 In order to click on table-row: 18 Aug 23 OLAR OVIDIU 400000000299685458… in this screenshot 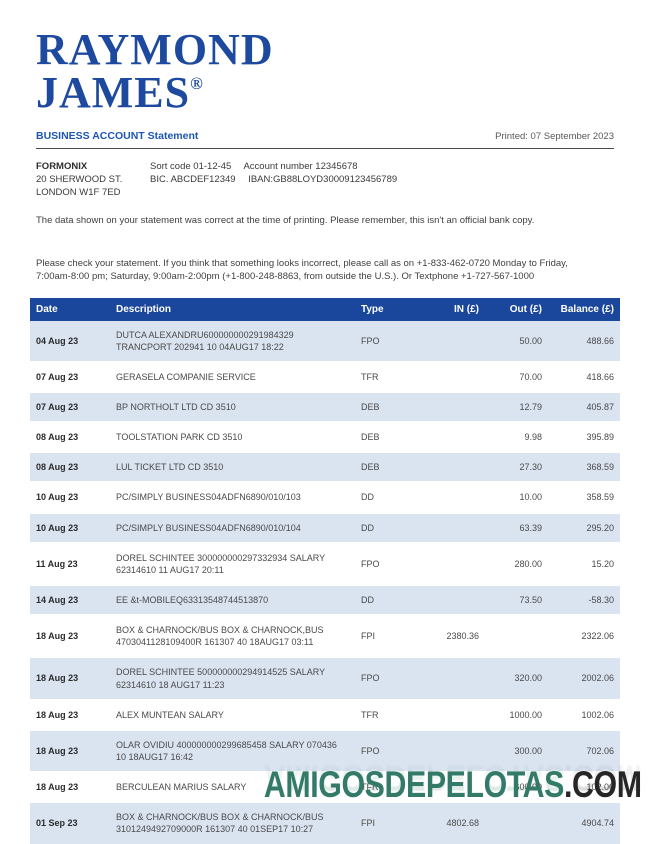, I will do `click(325, 751)`.